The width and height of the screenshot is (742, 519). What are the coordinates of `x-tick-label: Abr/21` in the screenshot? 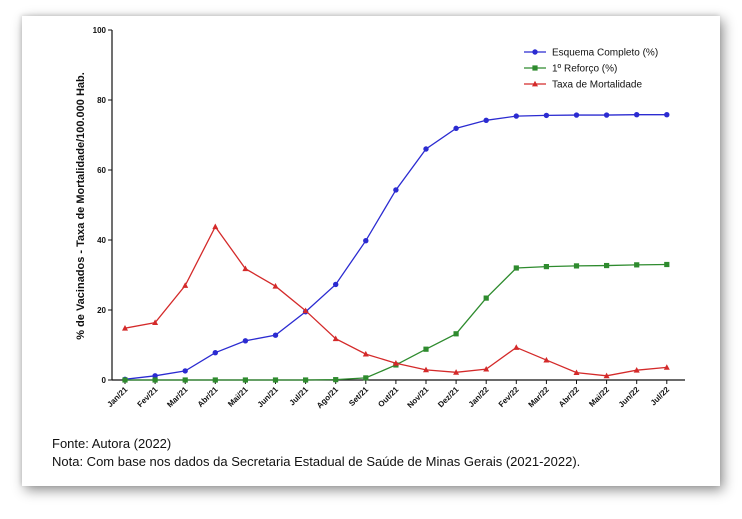 It's located at (208, 397).